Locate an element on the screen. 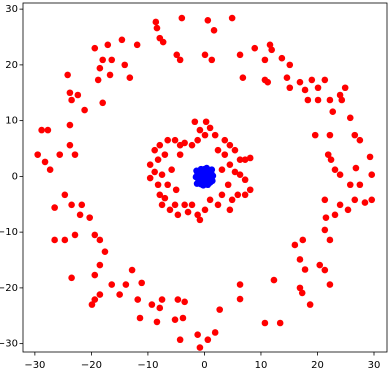 Image resolution: width=390 pixels, height=372 pixels. x-tick-label: −10 is located at coordinates (147, 365).